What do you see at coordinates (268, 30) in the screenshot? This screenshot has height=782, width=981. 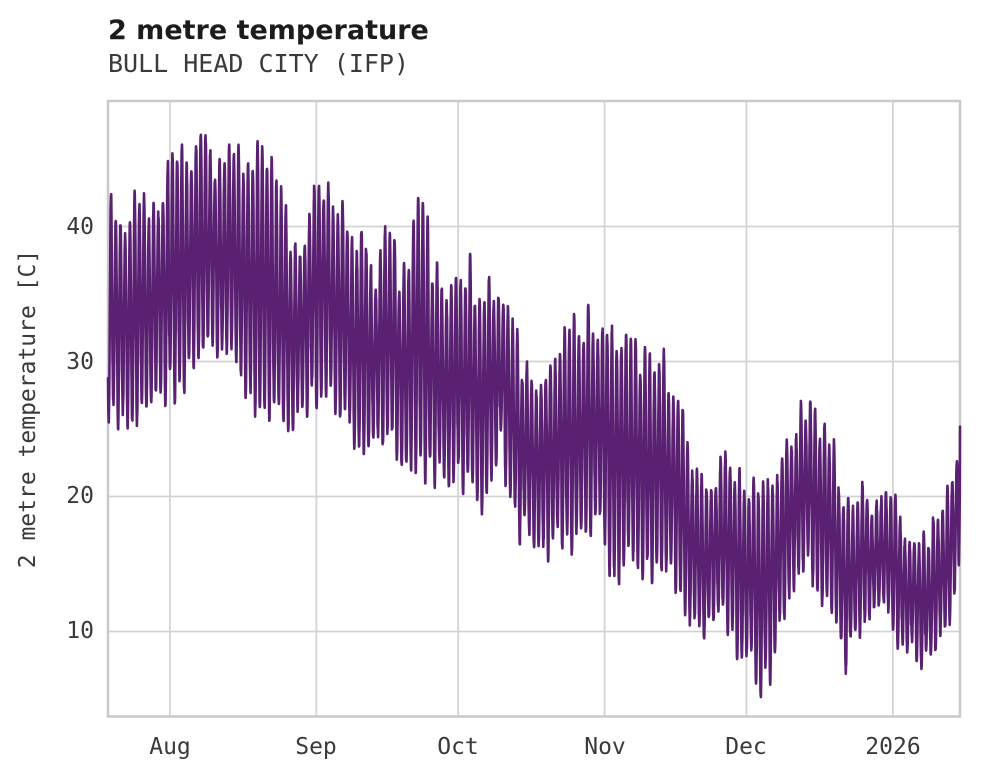 I see `chart-title: 2 metre temperature` at bounding box center [268, 30].